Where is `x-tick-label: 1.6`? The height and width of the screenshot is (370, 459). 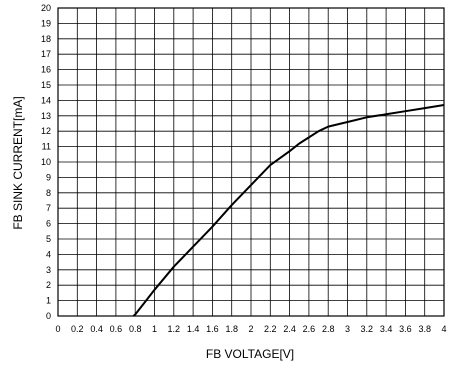 x-tick-label: 1.6 is located at coordinates (212, 329).